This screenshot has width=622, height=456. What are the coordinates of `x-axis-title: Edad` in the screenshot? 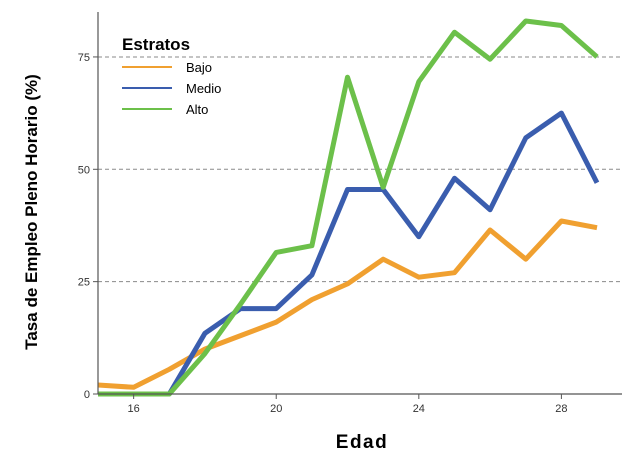 It's located at (362, 442).